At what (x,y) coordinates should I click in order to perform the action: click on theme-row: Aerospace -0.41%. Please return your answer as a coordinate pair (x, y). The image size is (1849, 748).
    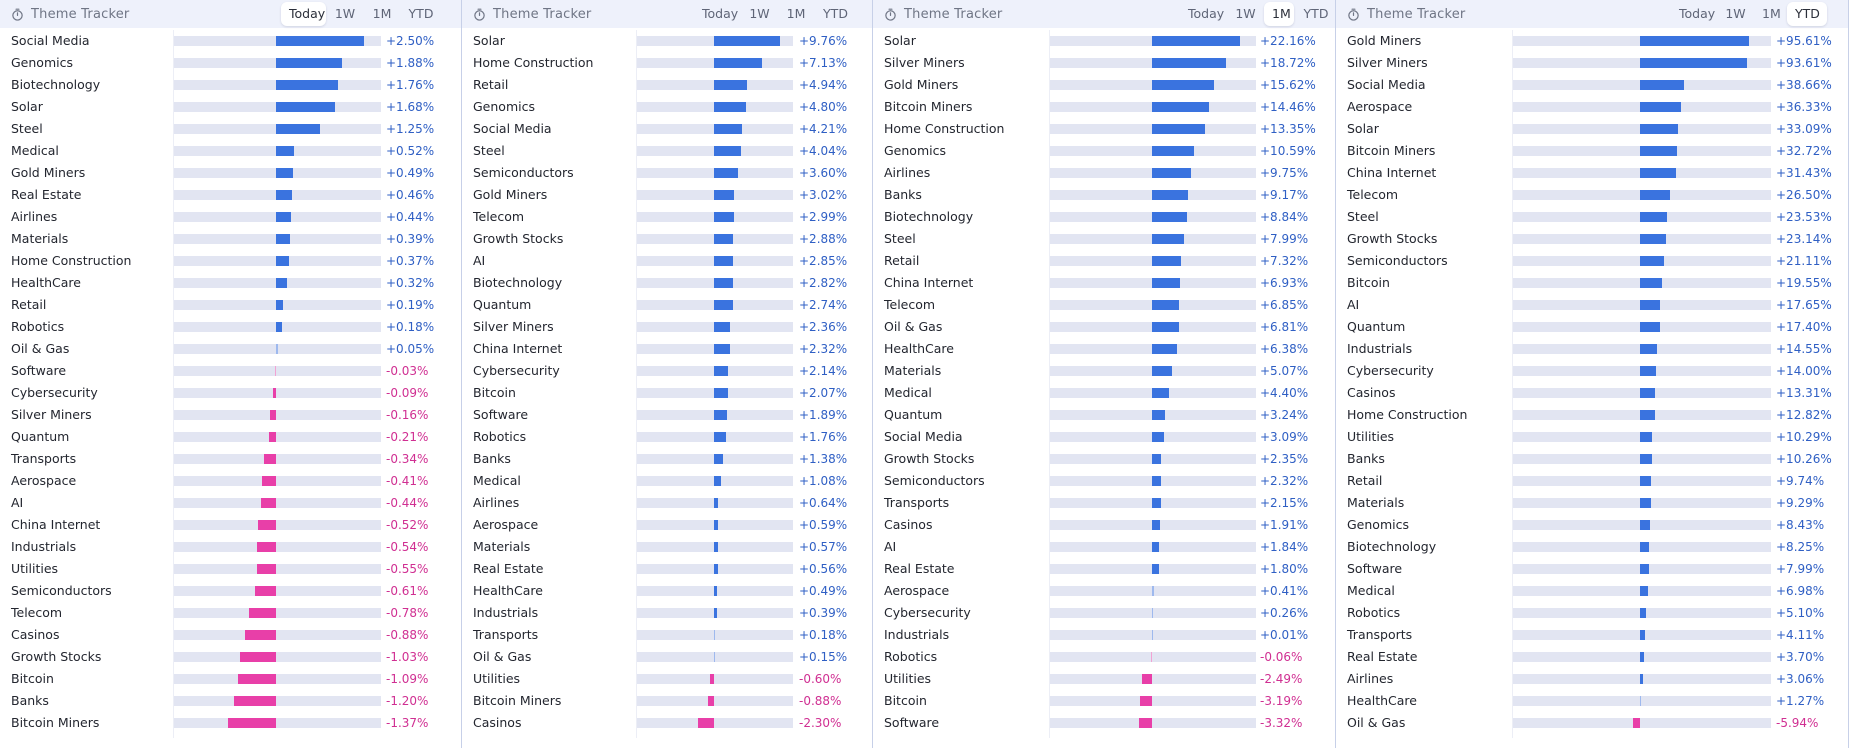
    Looking at the image, I should click on (231, 481).